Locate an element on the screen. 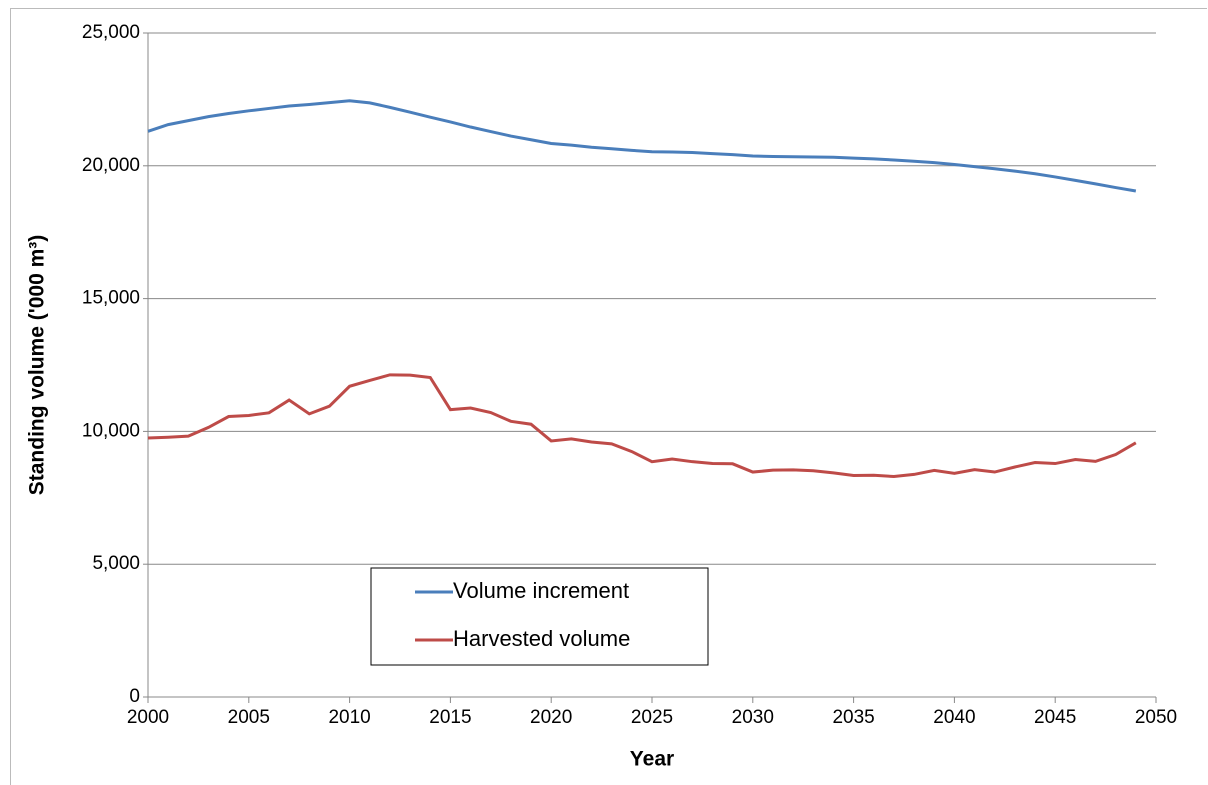 This screenshot has height=785, width=1208. x-tick-label: 2035 is located at coordinates (853, 717).